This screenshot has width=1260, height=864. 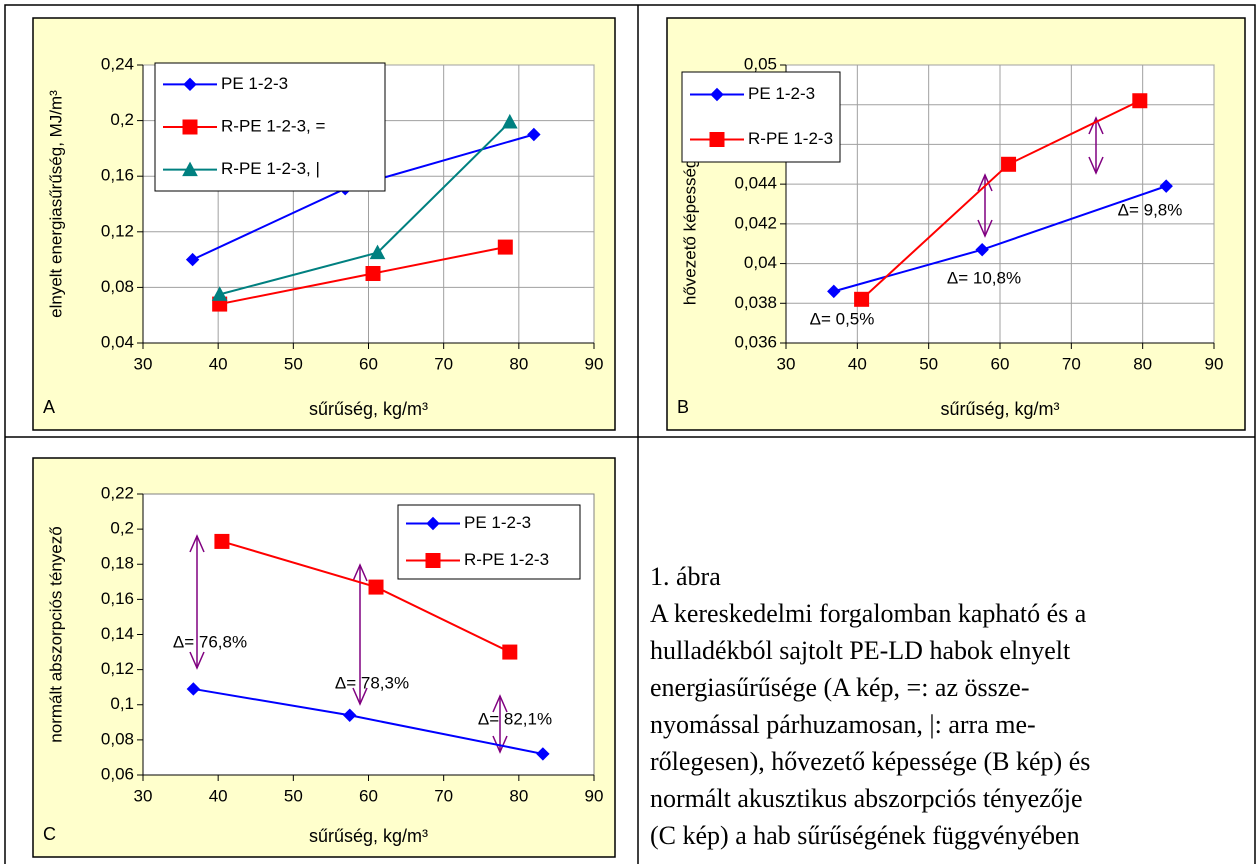 What do you see at coordinates (866, 798) in the screenshot?
I see `caption-line: normált akusztikus abszorpciós tényezője` at bounding box center [866, 798].